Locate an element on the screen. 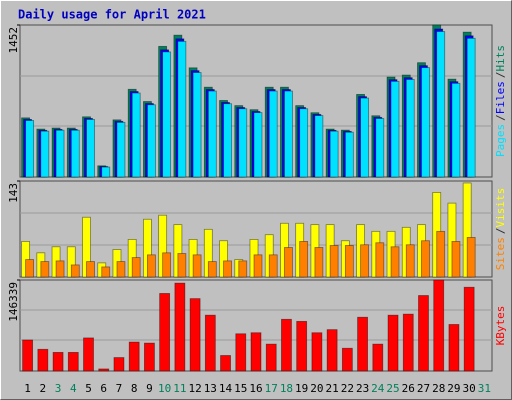  x-tick-label: 9 is located at coordinates (149, 388).